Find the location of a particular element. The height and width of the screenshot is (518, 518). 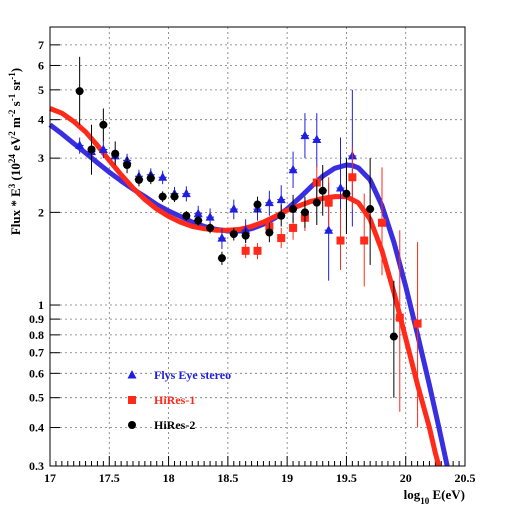

x-tick-label: 20 is located at coordinates (406, 478).